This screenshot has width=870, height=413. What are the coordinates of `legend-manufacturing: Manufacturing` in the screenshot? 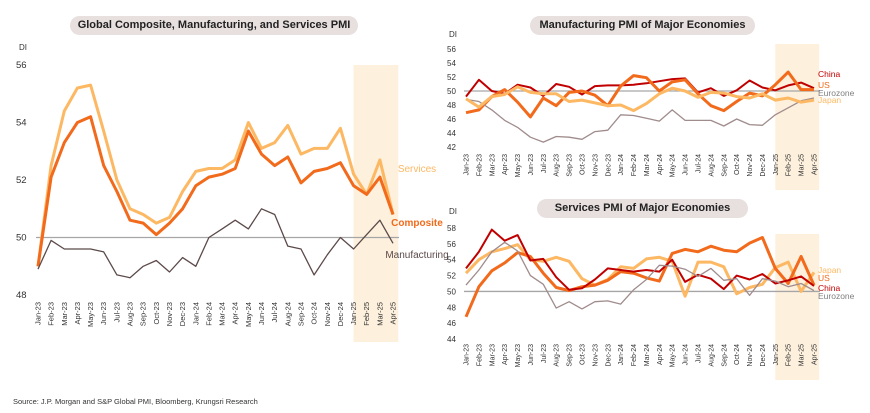 It's located at (416, 255).